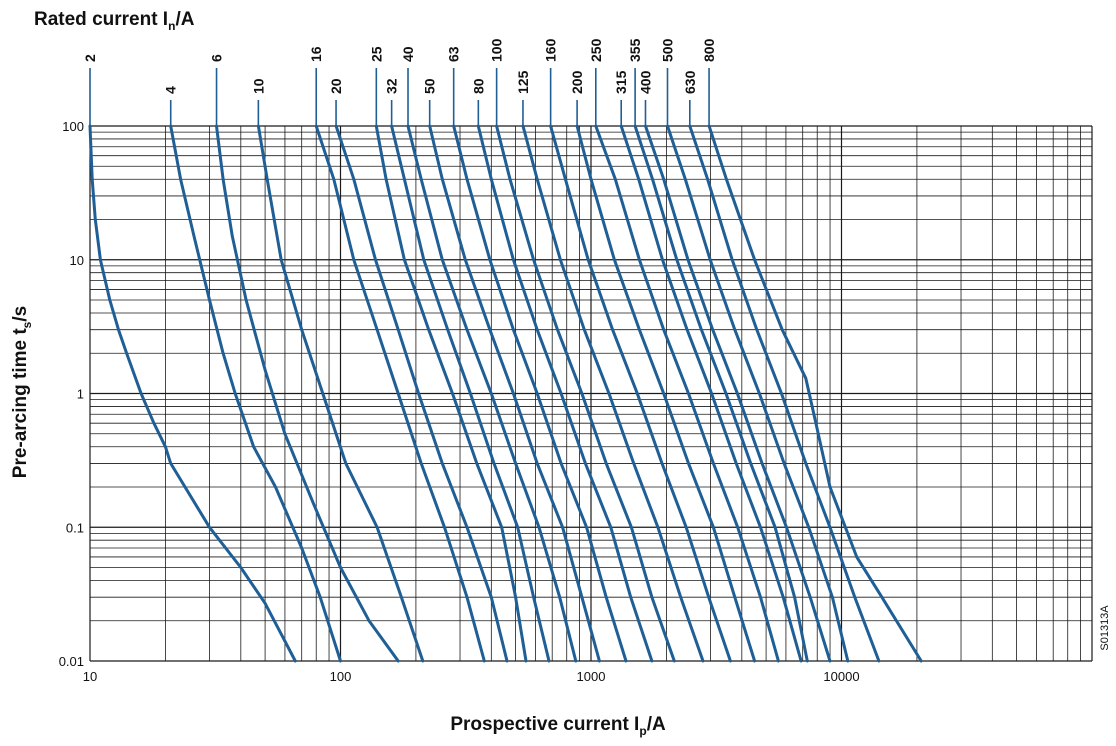 The image size is (1116, 746). What do you see at coordinates (451, 393) in the screenshot?
I see `curve-25A` at bounding box center [451, 393].